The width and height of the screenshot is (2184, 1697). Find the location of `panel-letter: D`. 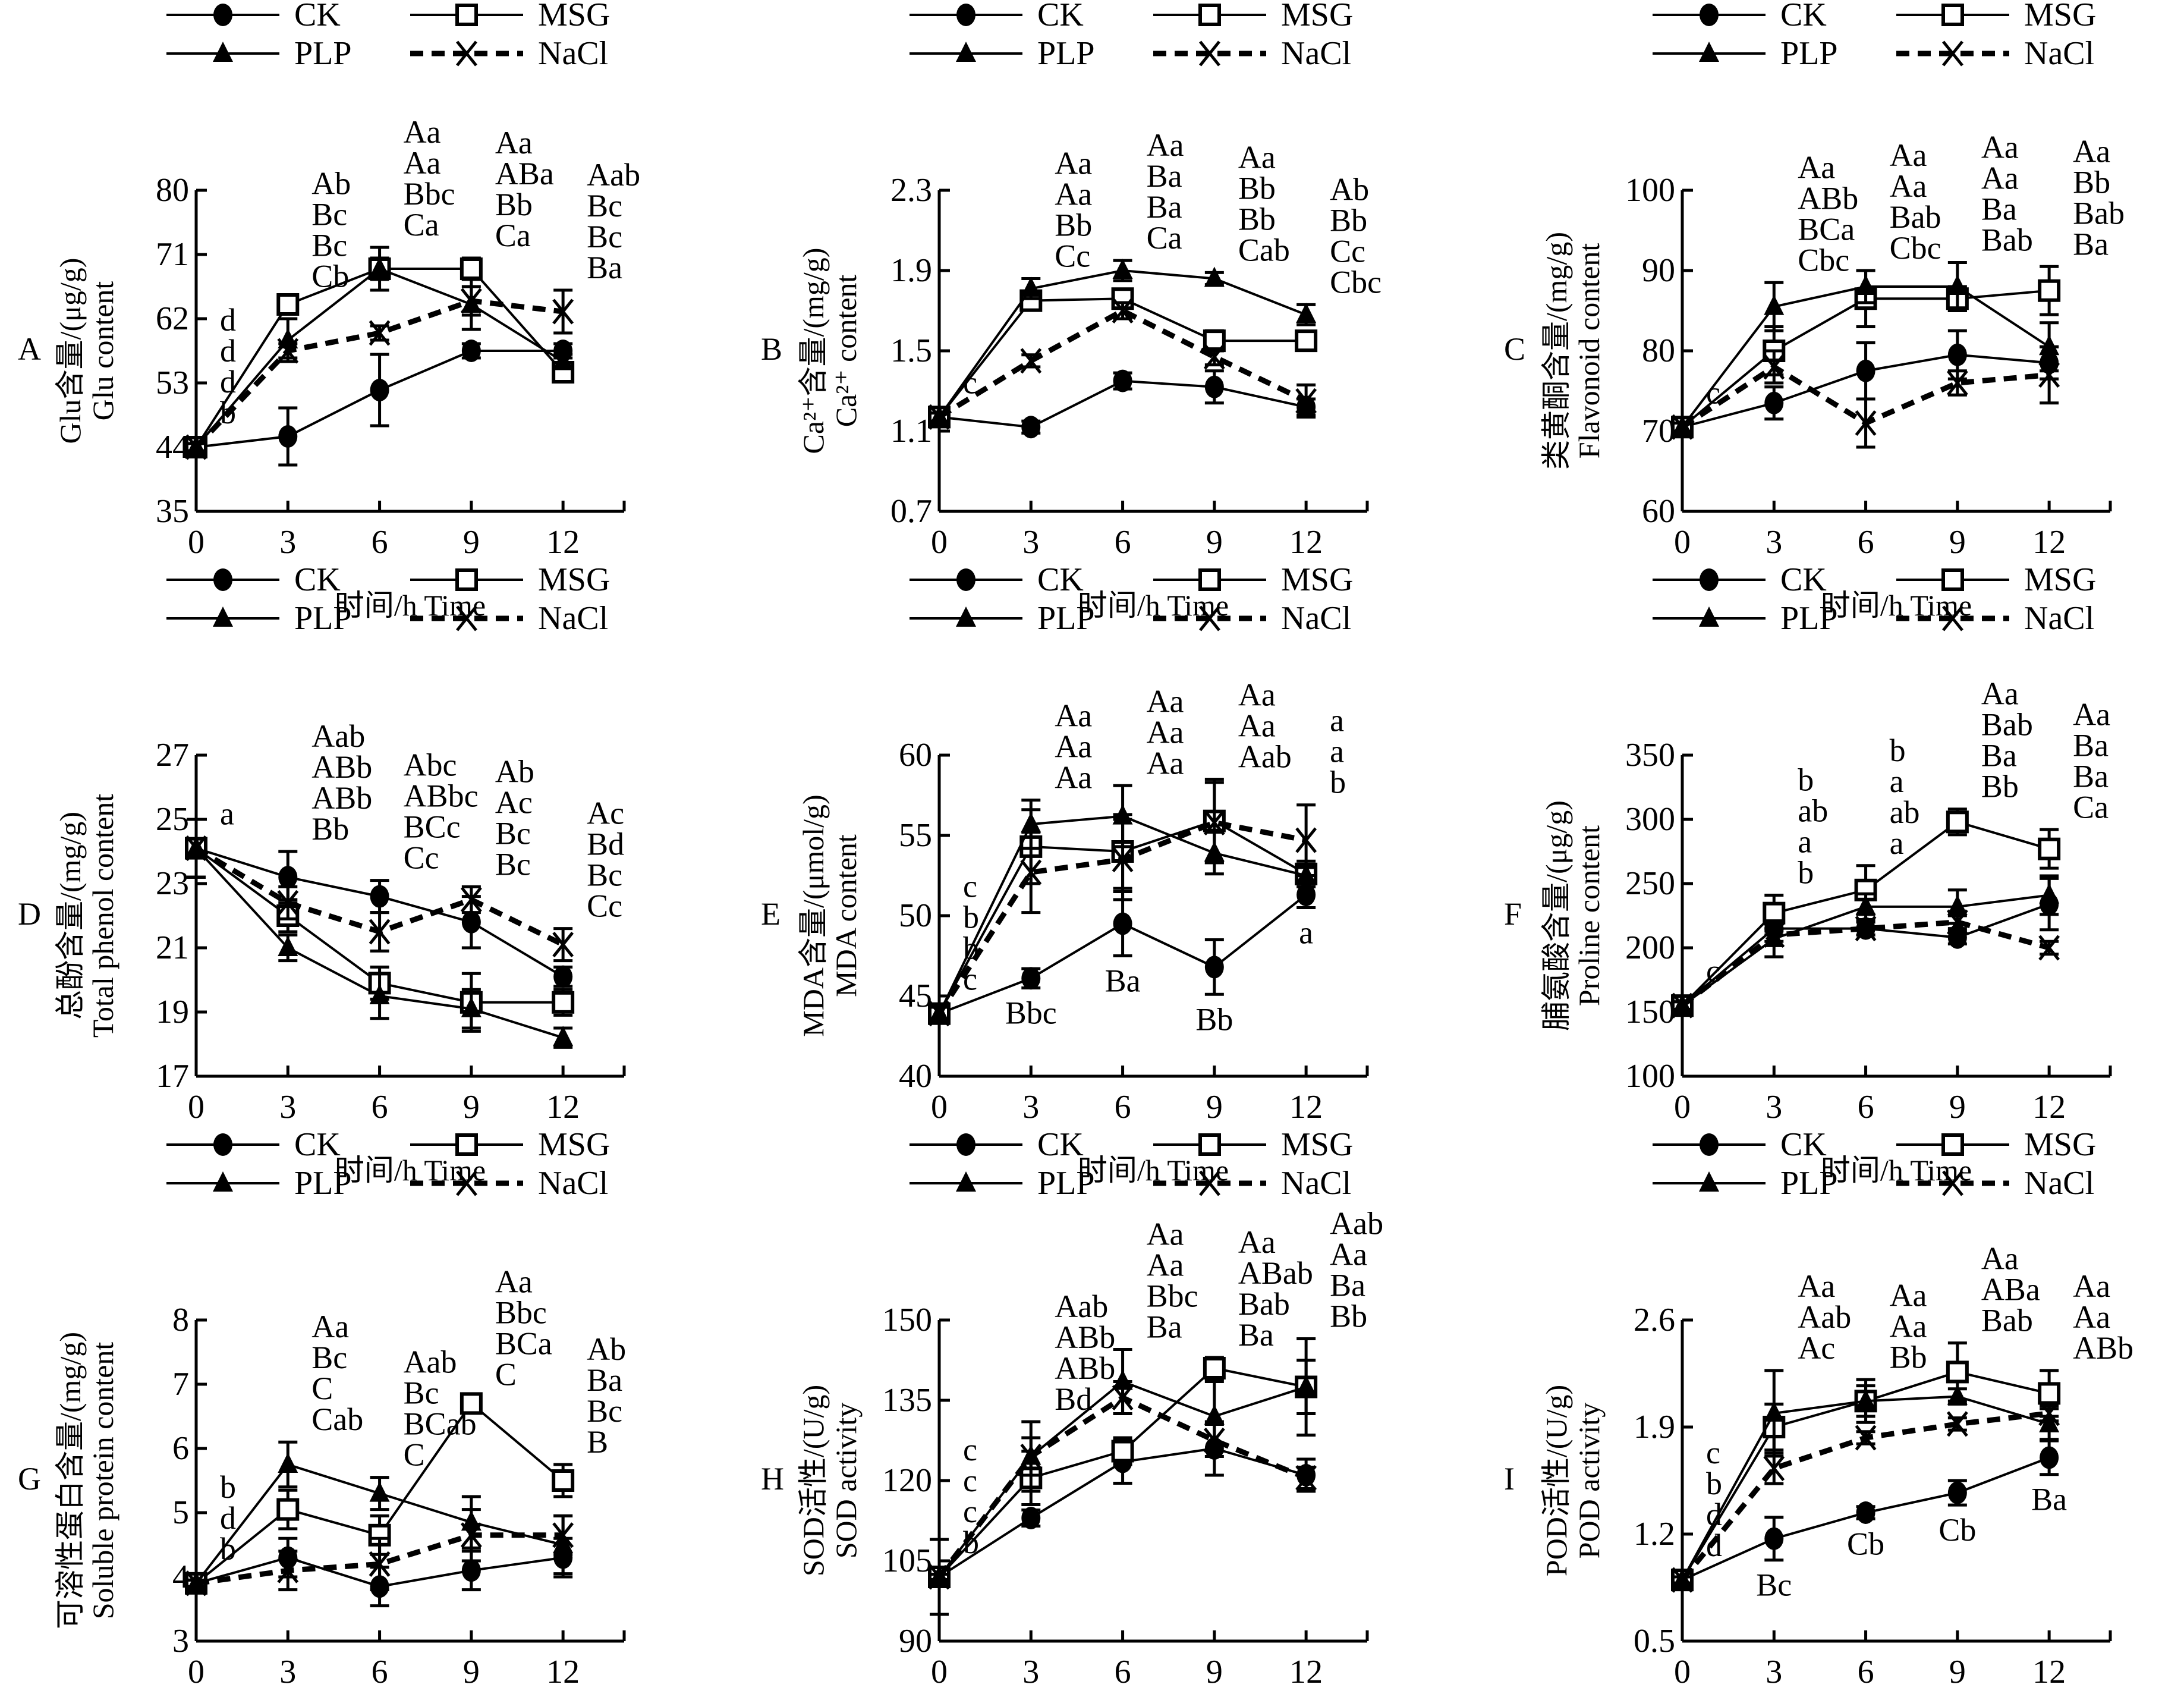

panel-letter: D is located at coordinates (29, 914).